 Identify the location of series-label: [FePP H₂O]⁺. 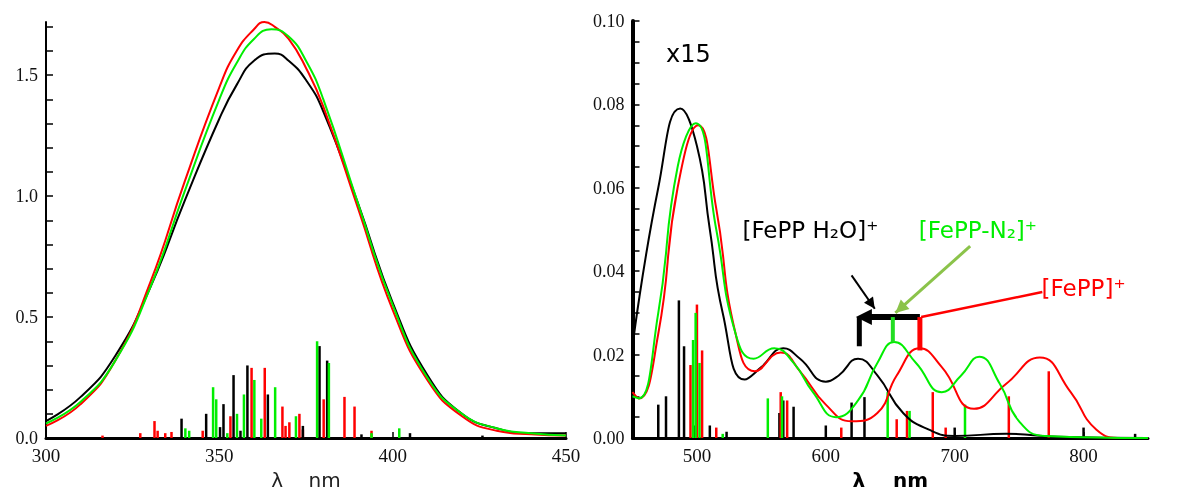
(810, 229).